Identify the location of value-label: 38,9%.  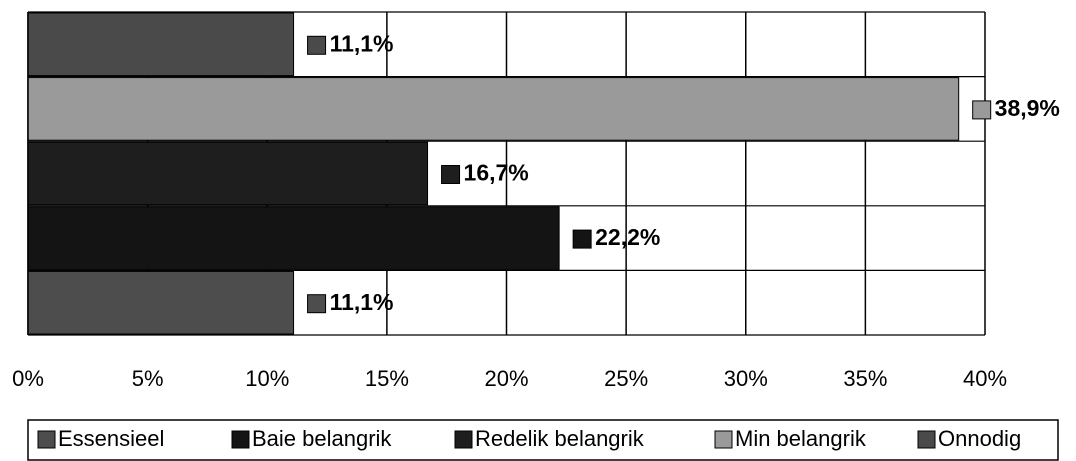
(1027, 108).